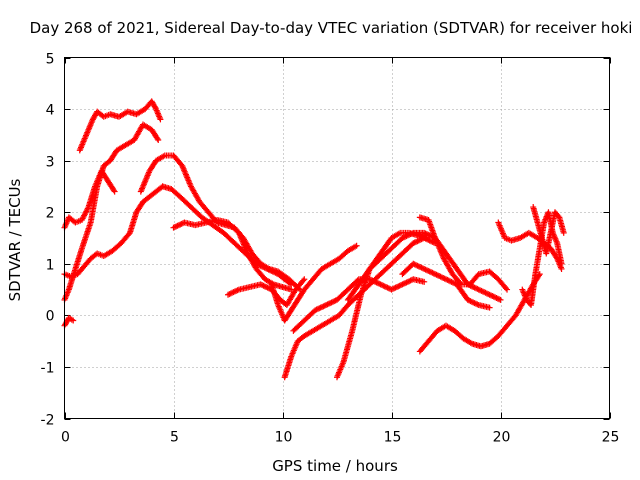 The image size is (640, 480). Describe the element at coordinates (15, 239) in the screenshot. I see `y-axis-label: SDTVAR / TECUs` at that location.